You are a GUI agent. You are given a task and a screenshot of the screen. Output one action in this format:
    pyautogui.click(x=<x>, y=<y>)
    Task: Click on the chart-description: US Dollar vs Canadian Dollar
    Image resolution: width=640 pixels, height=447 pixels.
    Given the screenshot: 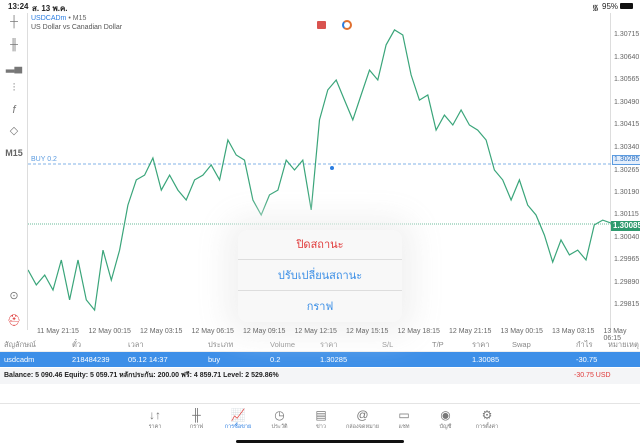 What is the action you would take?
    pyautogui.click(x=77, y=27)
    